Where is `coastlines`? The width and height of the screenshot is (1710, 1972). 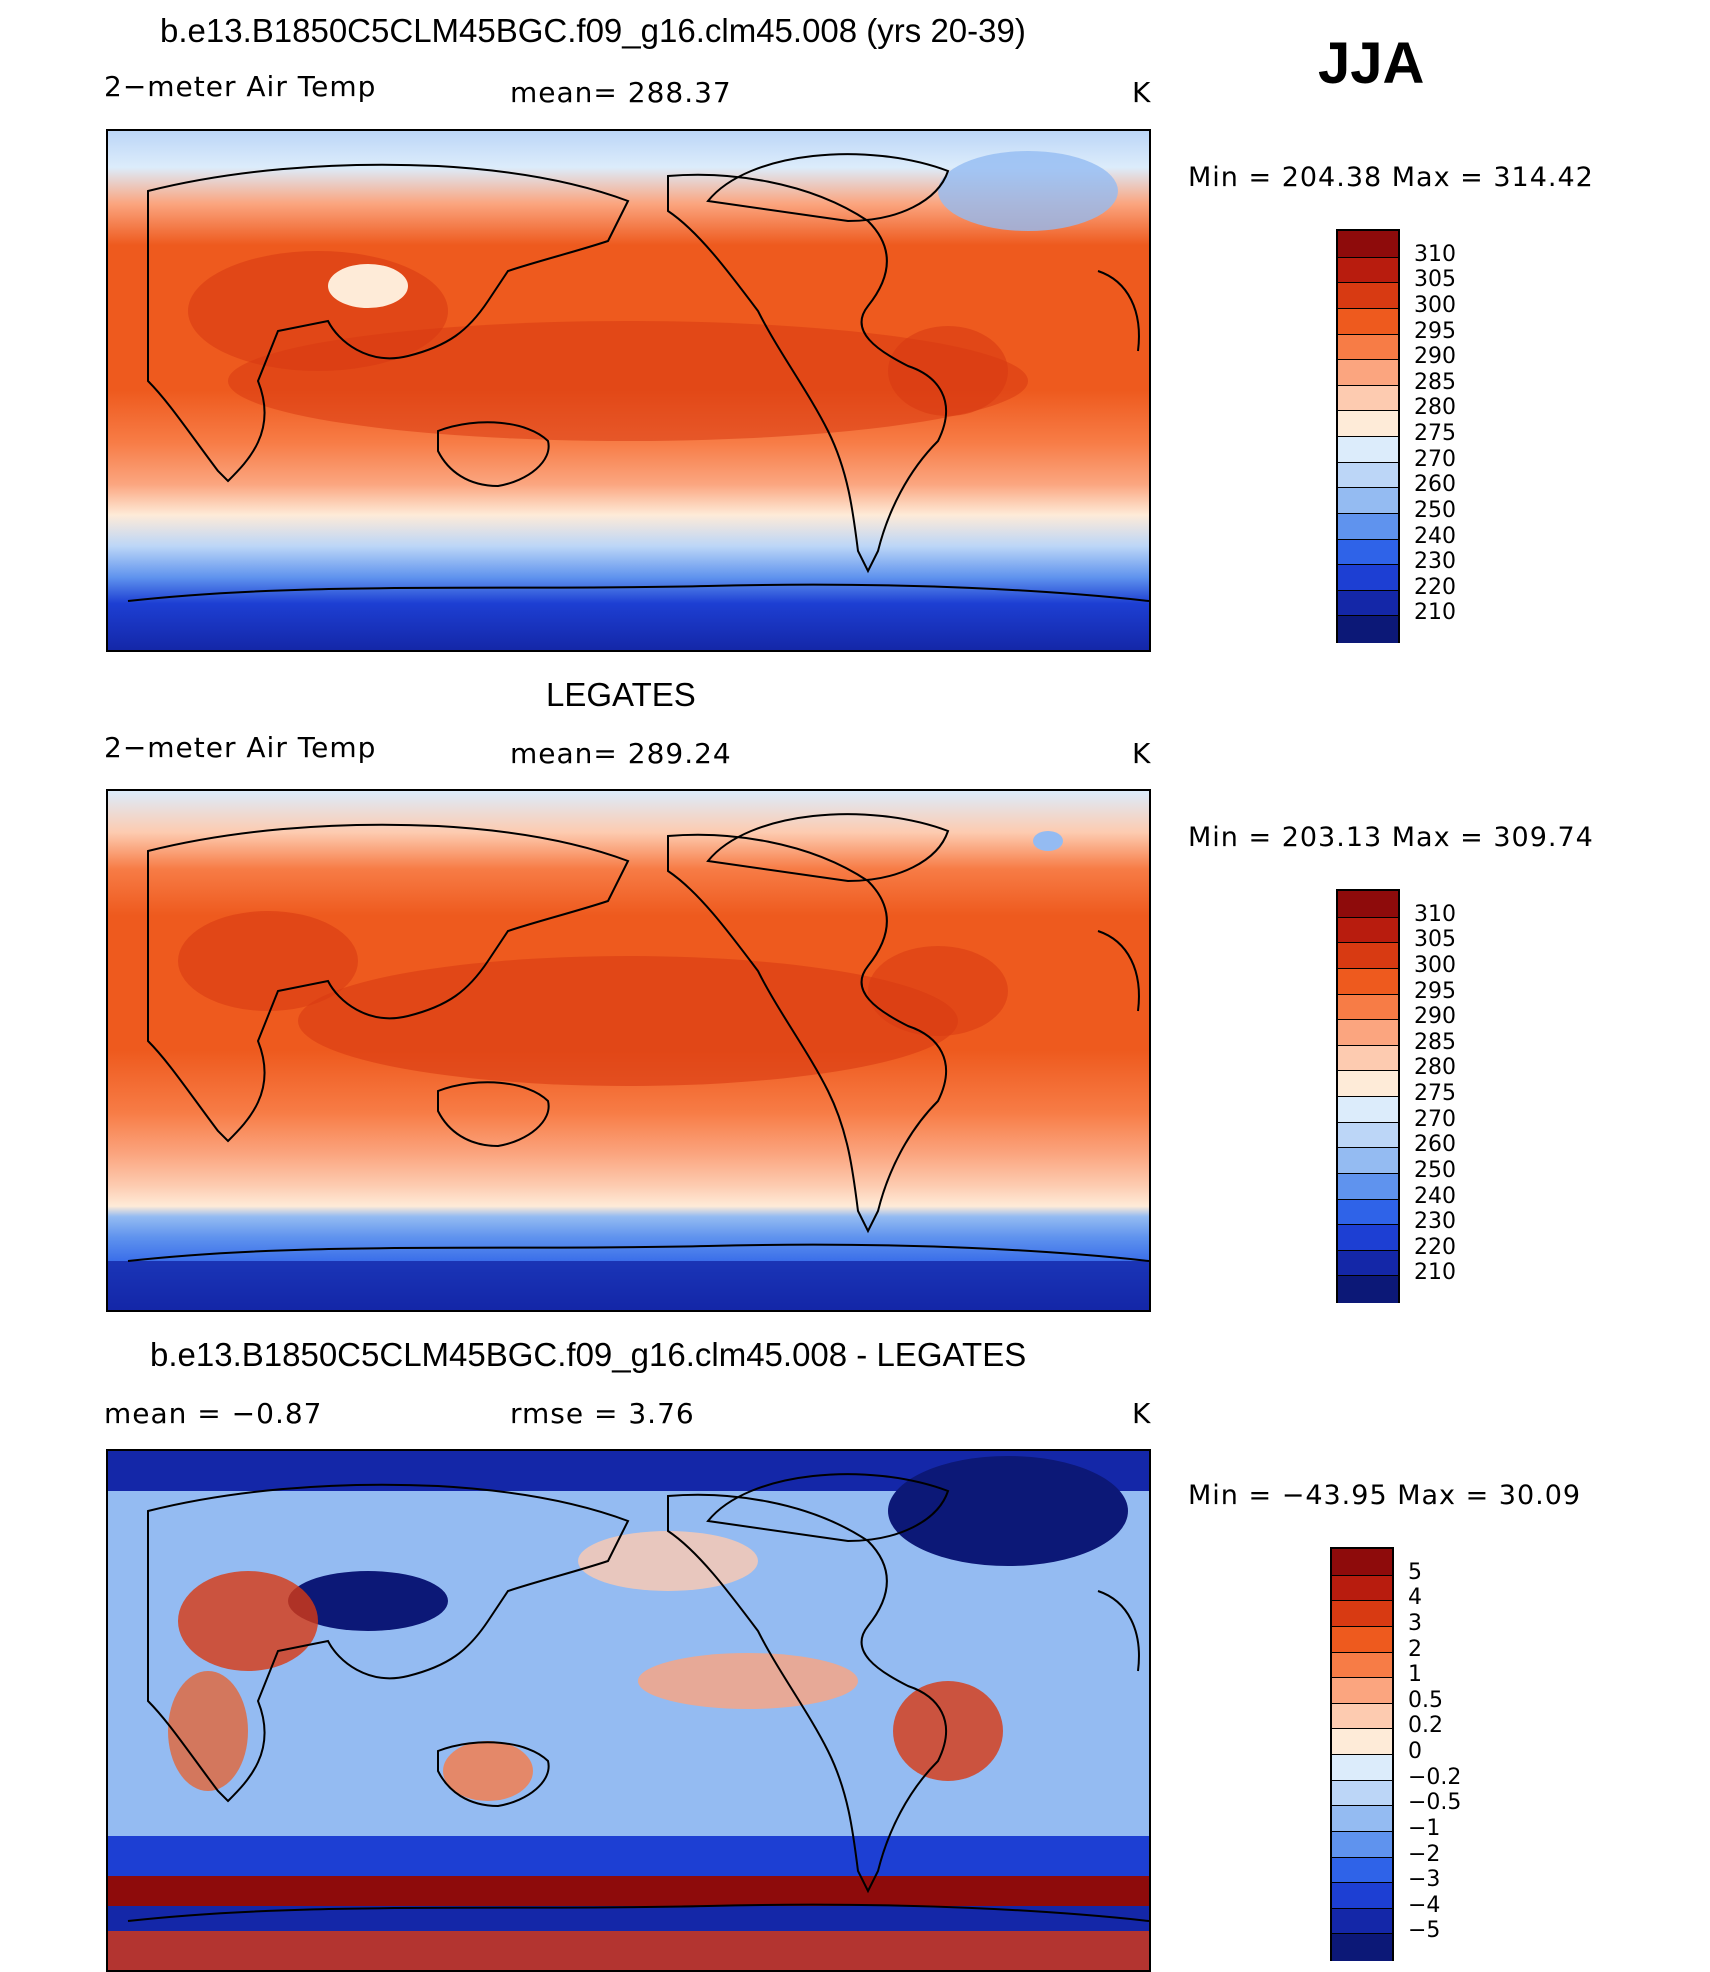
coastlines is located at coordinates (638, 1697).